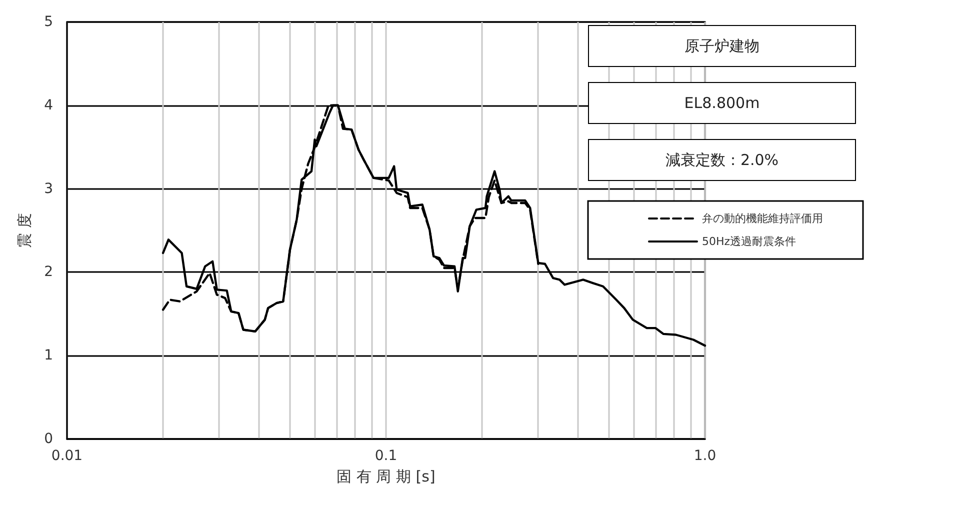 The width and height of the screenshot is (969, 512). Describe the element at coordinates (762, 218) in the screenshot. I see `legend-label: 弁の動的機能維持評価用` at that location.